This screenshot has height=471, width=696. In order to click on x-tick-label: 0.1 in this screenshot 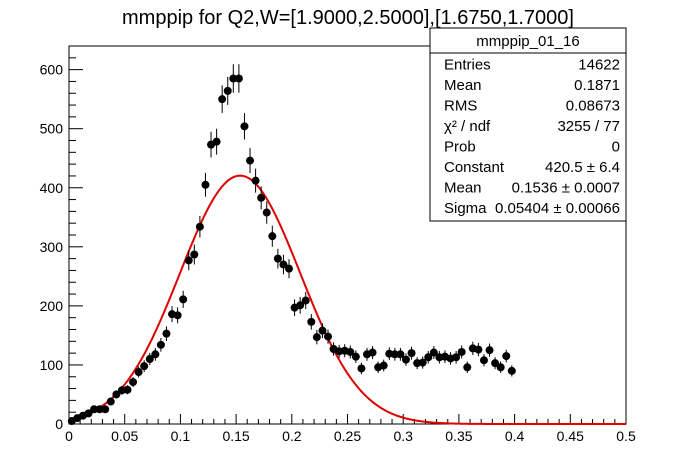, I will do `click(181, 436)`.